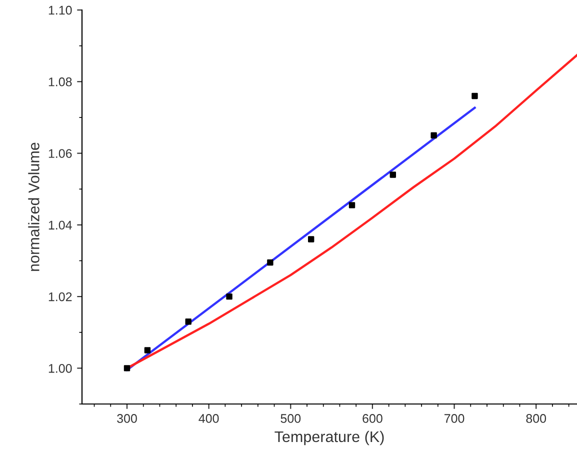 The height and width of the screenshot is (461, 577). I want to click on y-tick-label: 1.02, so click(60, 297).